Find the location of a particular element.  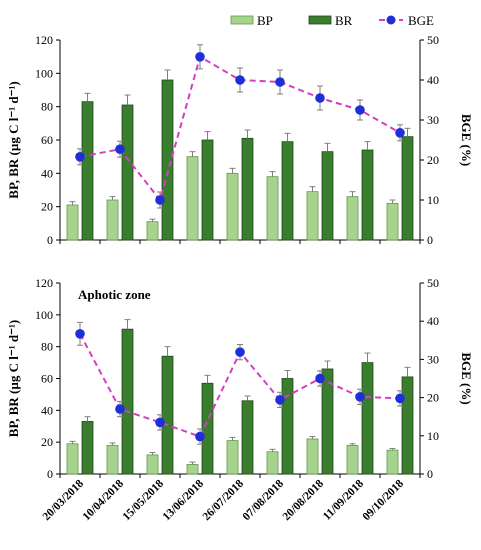

x-category-label: 20/08/2018 is located at coordinates (304, 500).